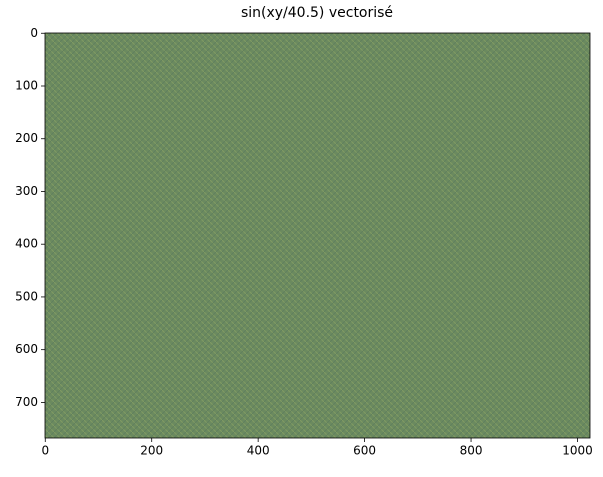 The image size is (603, 477). Describe the element at coordinates (26, 244) in the screenshot. I see `y-tick-label: 400` at that location.